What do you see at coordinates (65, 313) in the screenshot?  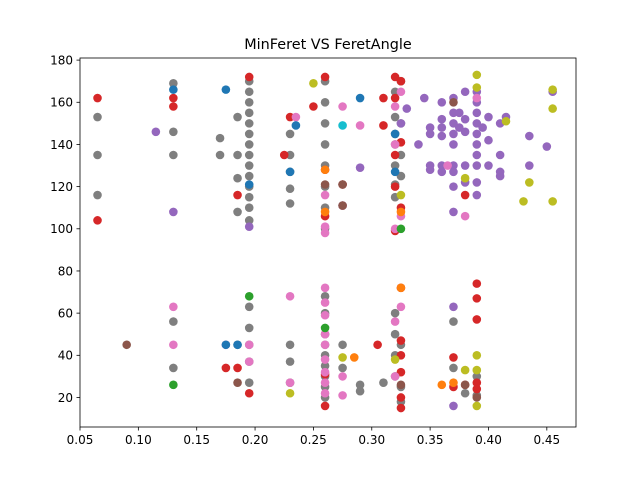 I see `y-tick-label: 60` at bounding box center [65, 313].